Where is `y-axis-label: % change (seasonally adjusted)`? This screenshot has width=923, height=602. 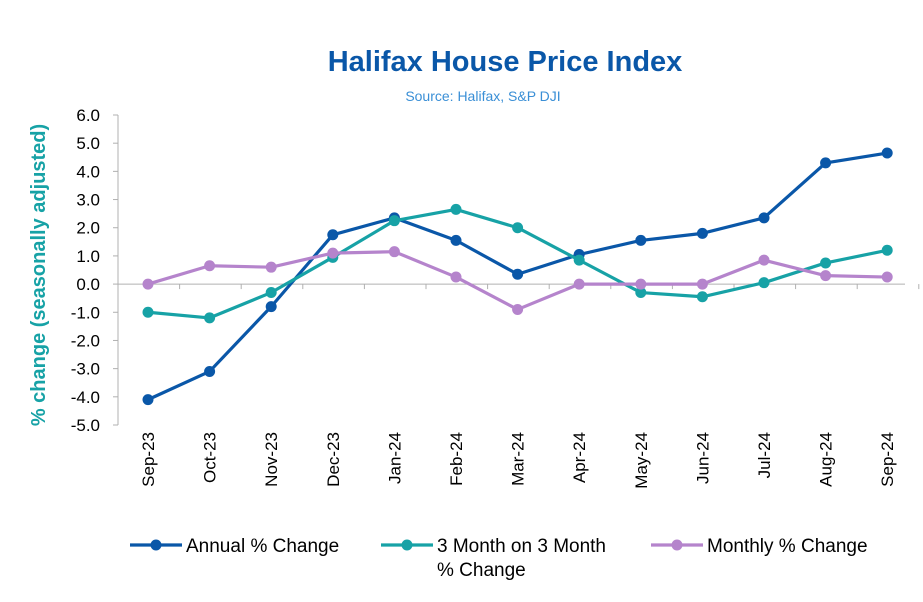
y-axis-label: % change (seasonally adjusted) is located at coordinates (39, 275).